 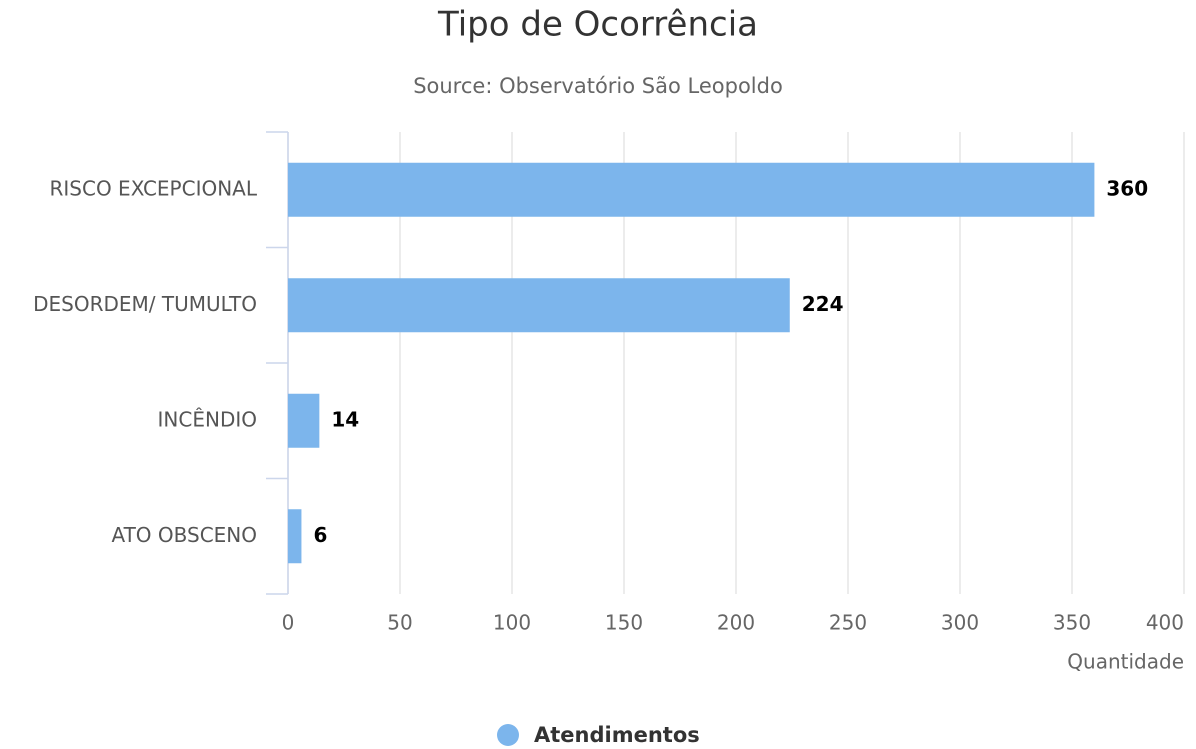 What do you see at coordinates (960, 623) in the screenshot?
I see `x-tick-label: 300` at bounding box center [960, 623].